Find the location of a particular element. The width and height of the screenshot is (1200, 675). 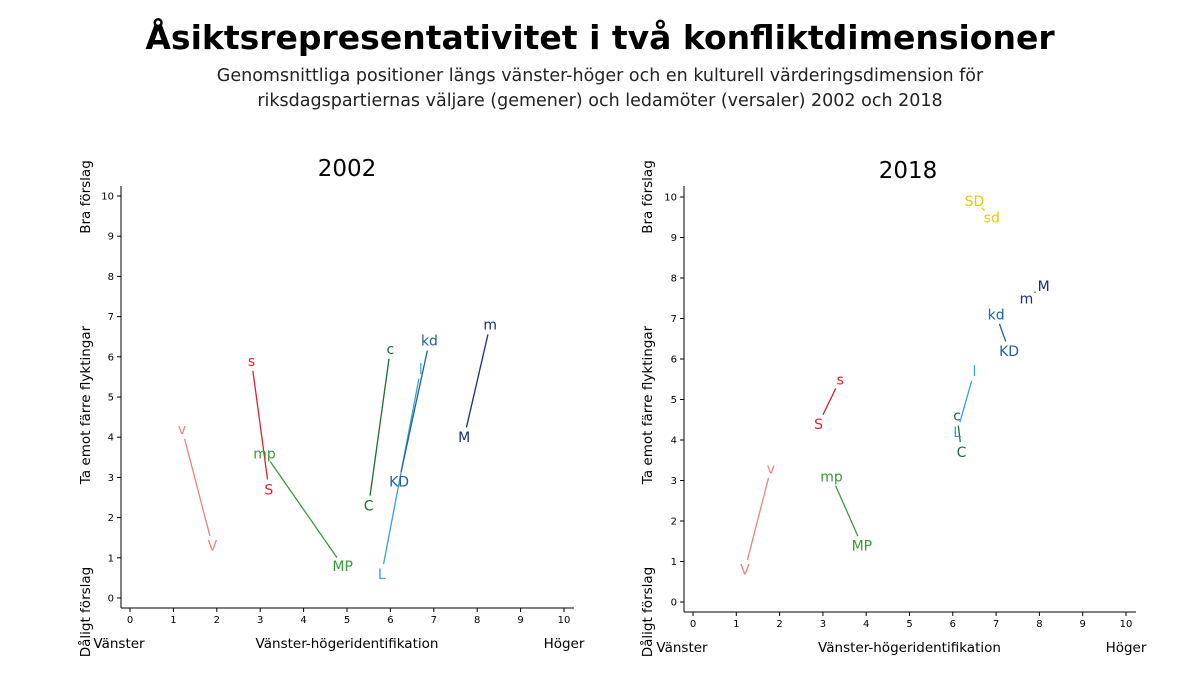

y-top-label: Bra förslag is located at coordinates (648, 197).